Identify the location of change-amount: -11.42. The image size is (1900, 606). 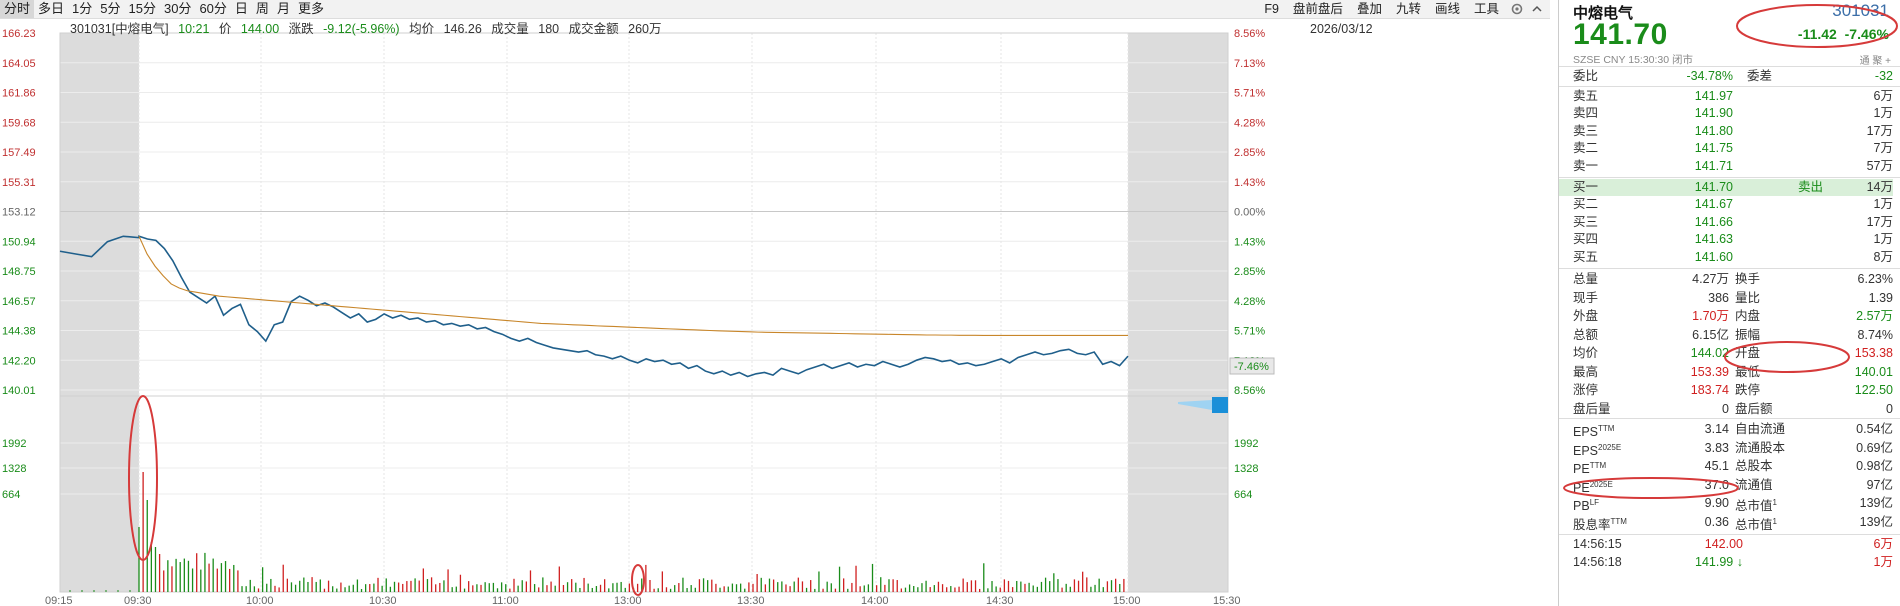
(1817, 34).